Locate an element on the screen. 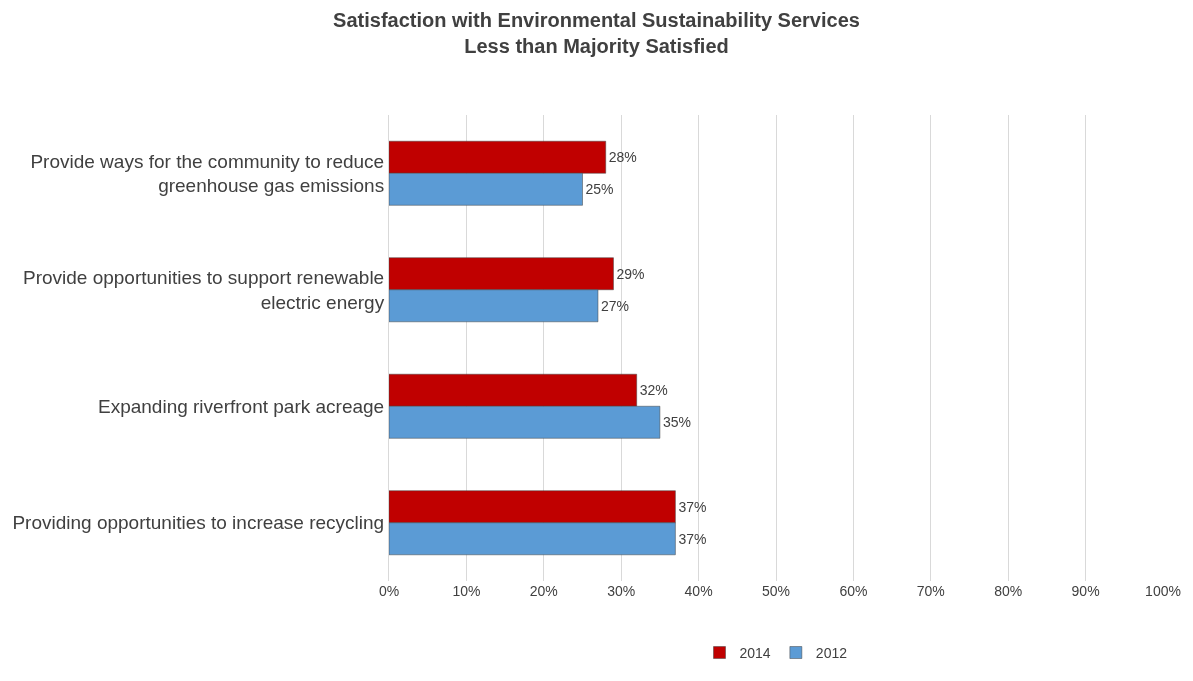 This screenshot has width=1193, height=681. y-tick-label: Expanding riverfront park acreage is located at coordinates (241, 406).